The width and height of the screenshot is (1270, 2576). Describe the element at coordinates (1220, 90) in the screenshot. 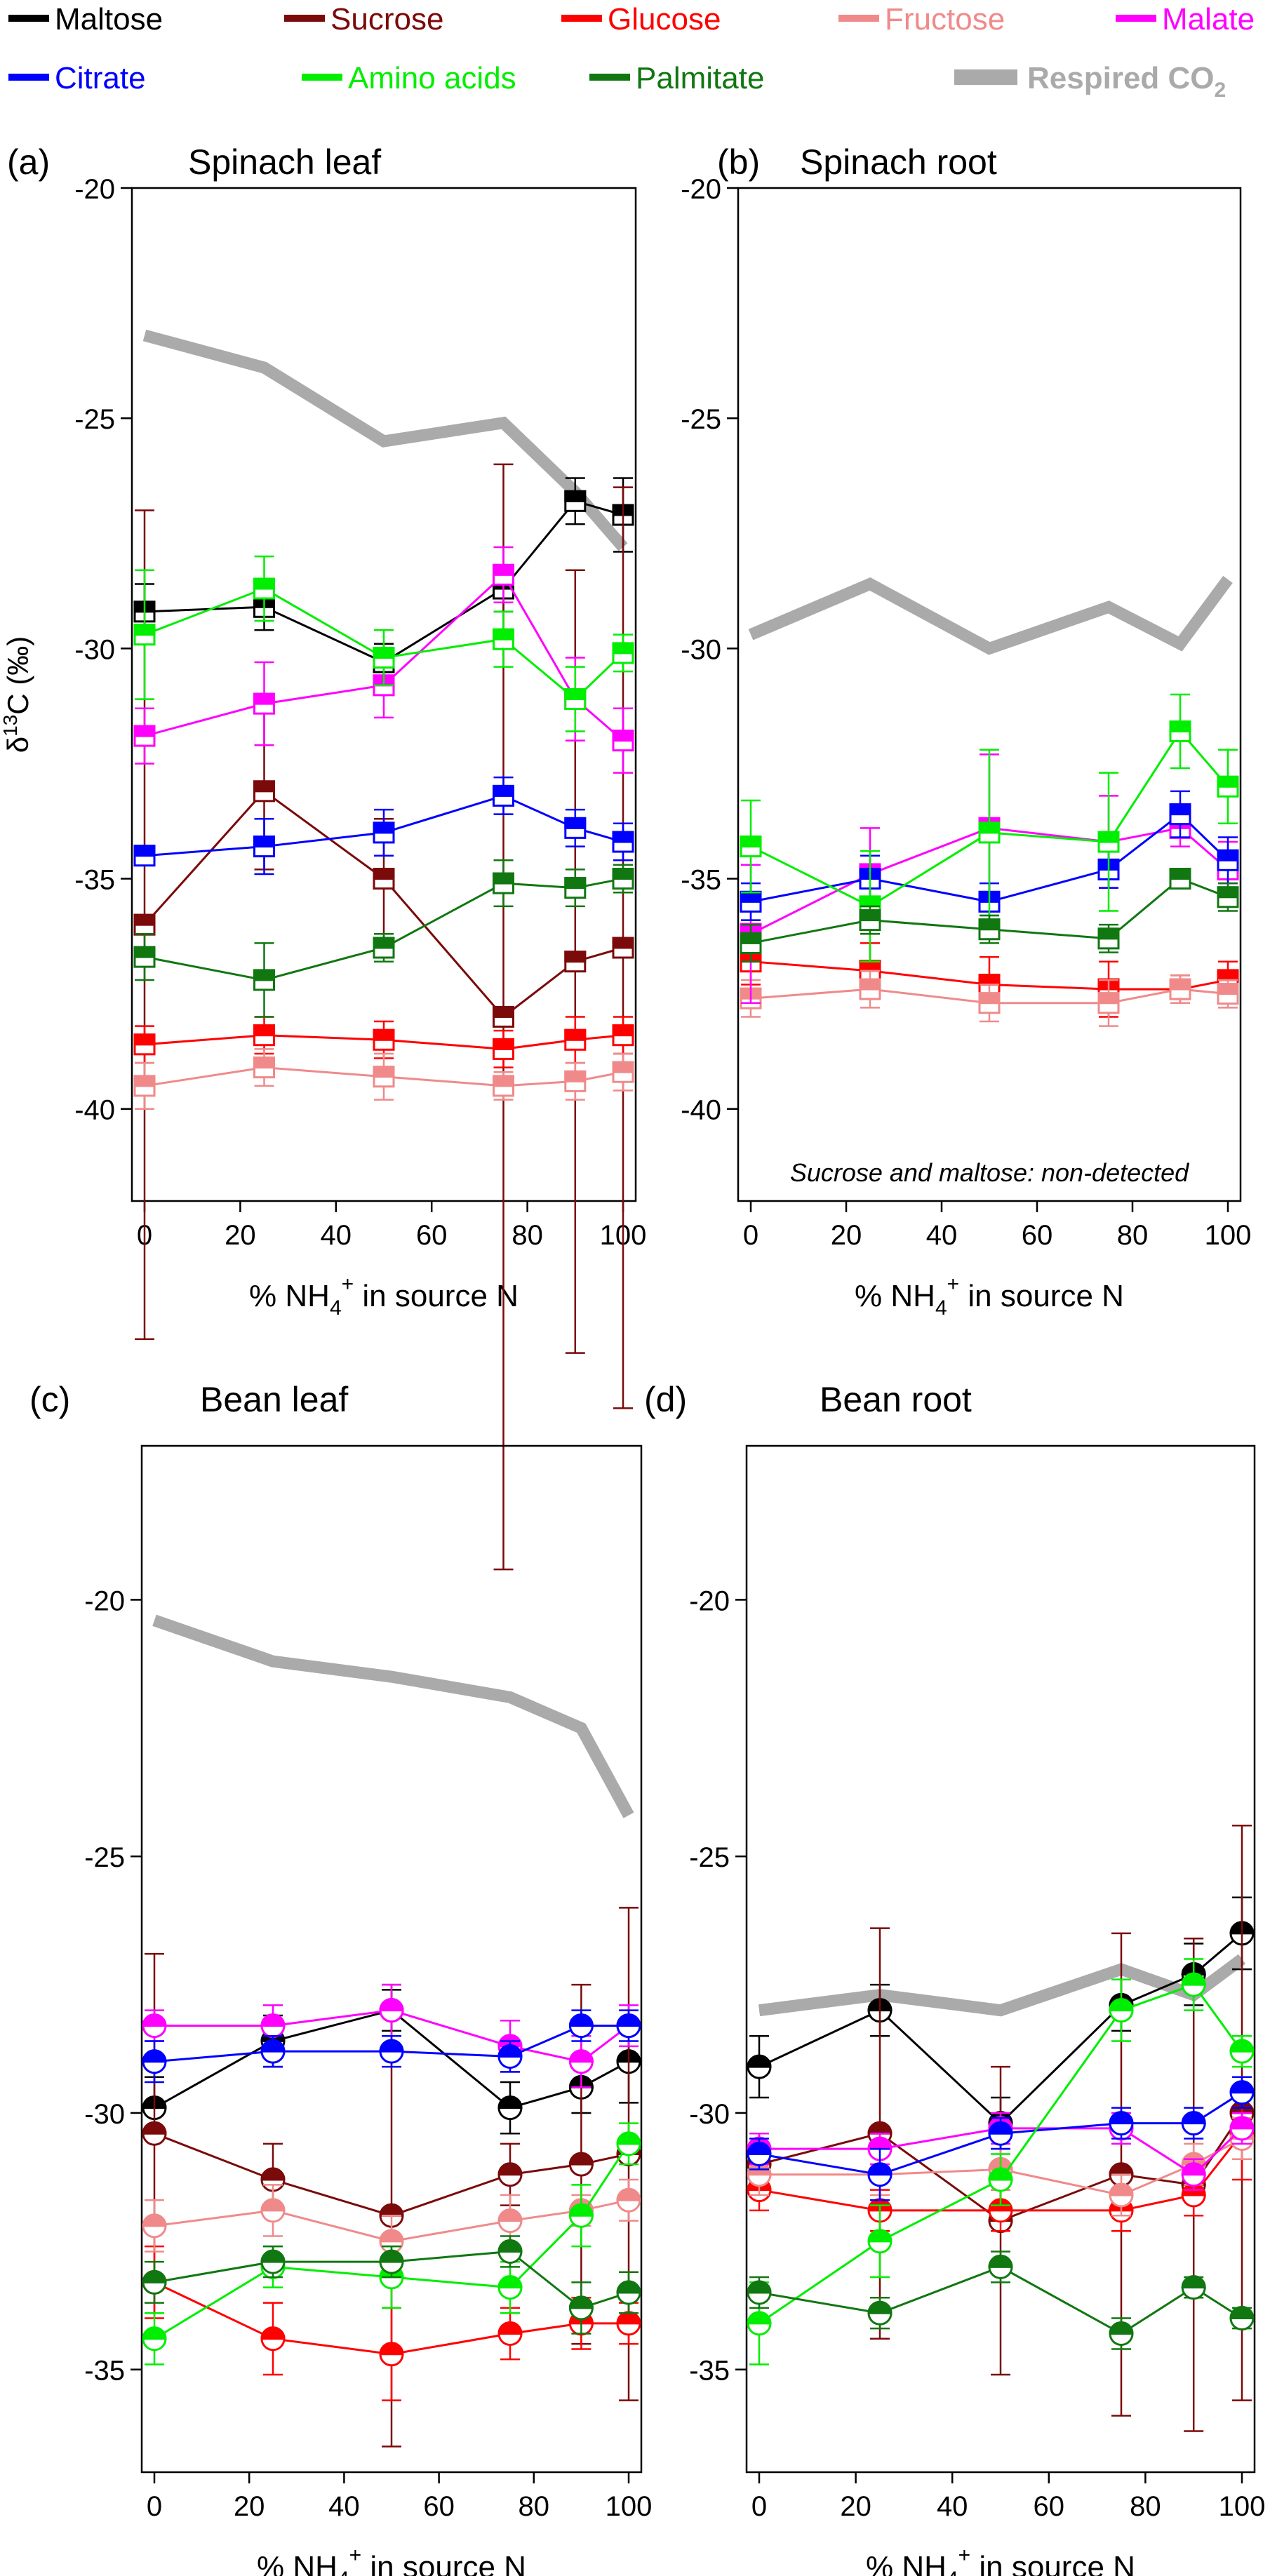

I see `legend-subscript: 2` at that location.